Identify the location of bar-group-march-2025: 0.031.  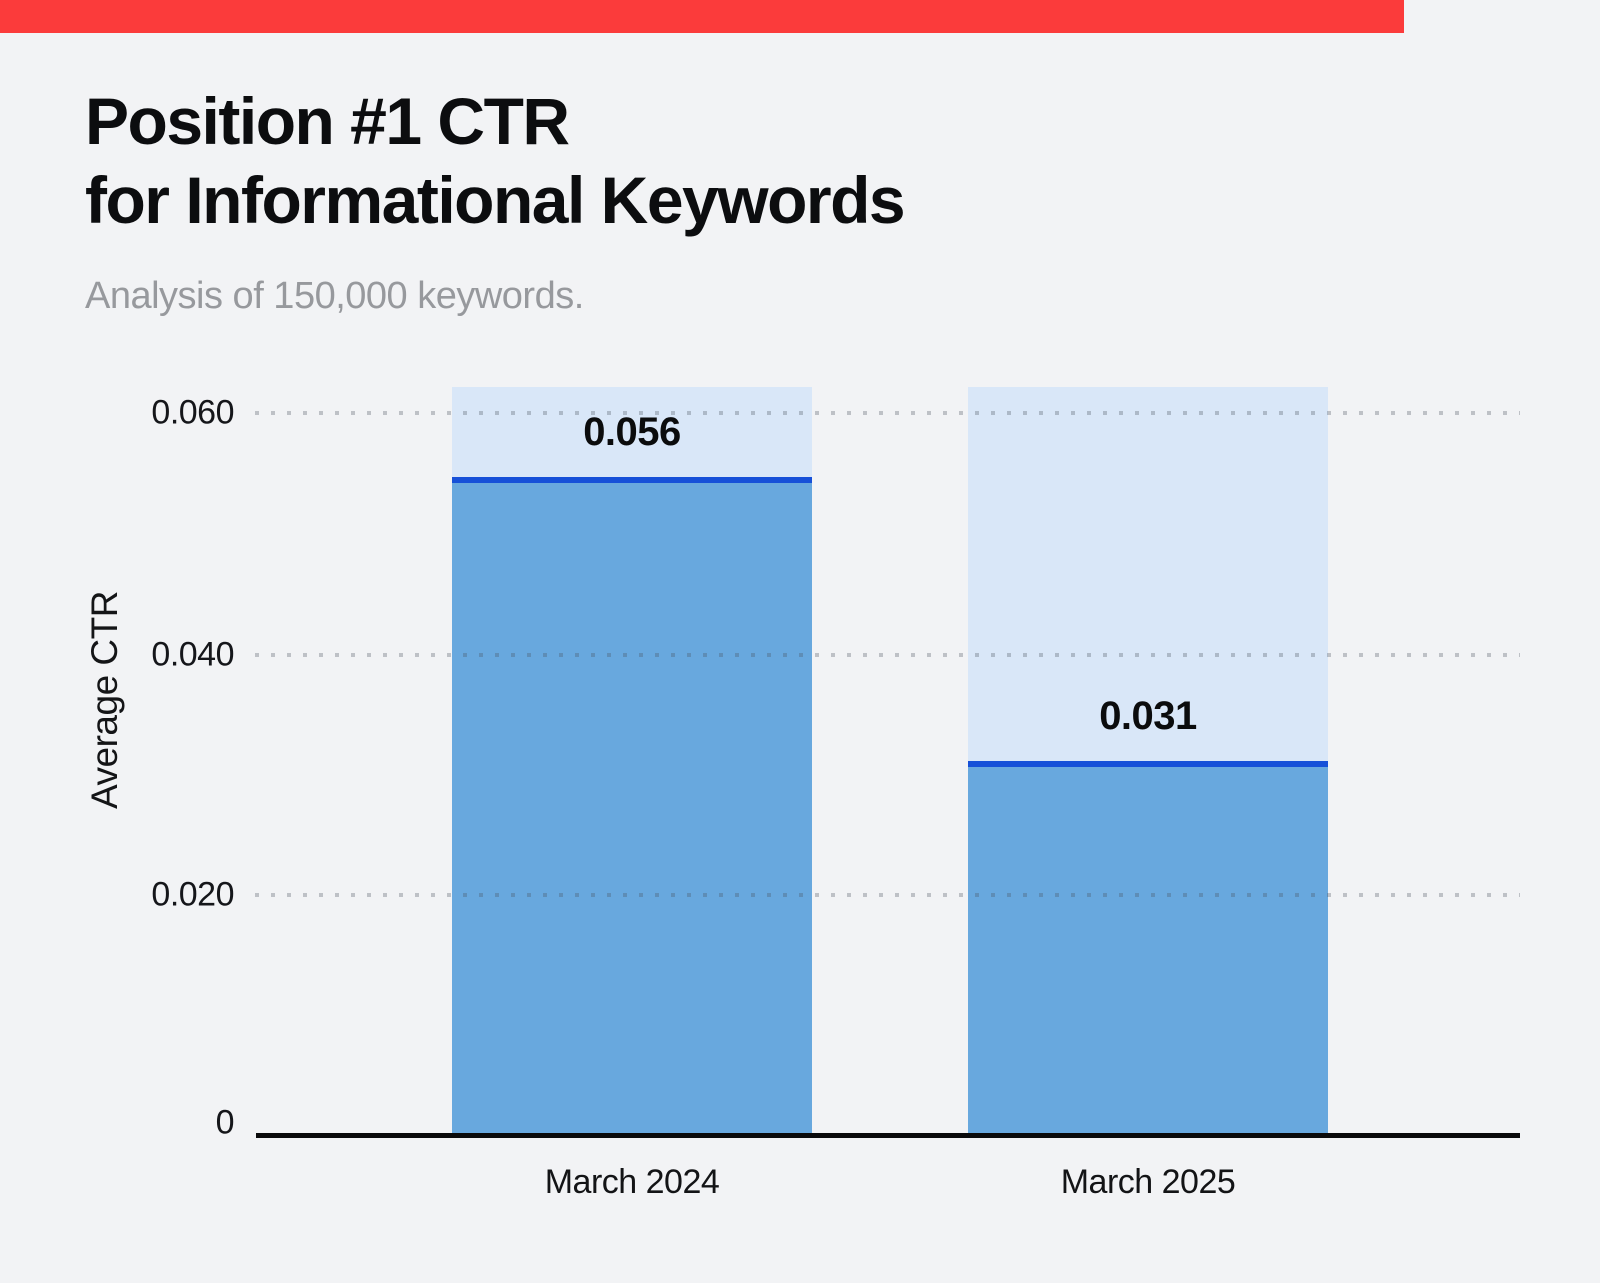
(1148, 761).